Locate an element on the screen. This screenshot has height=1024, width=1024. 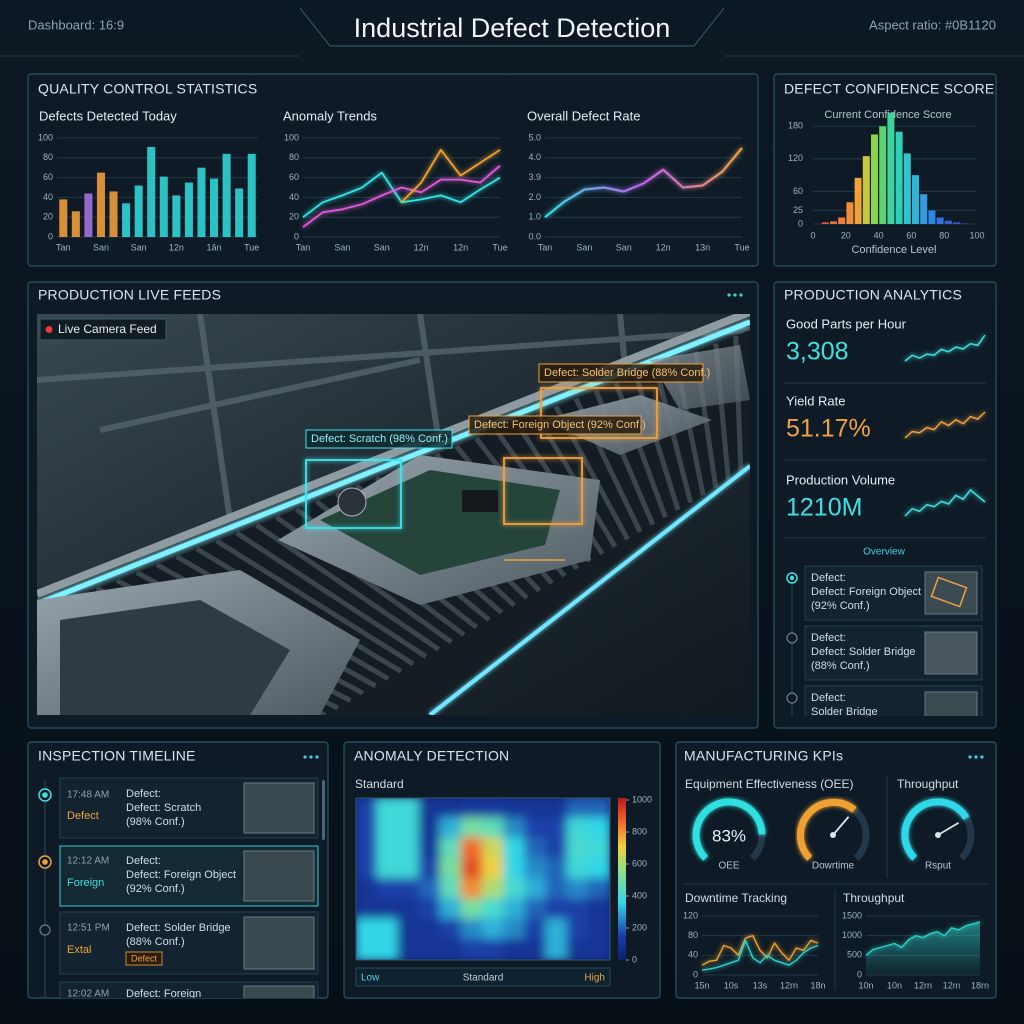
section-title: Equipment Effectiveness (OEE) is located at coordinates (769, 784).